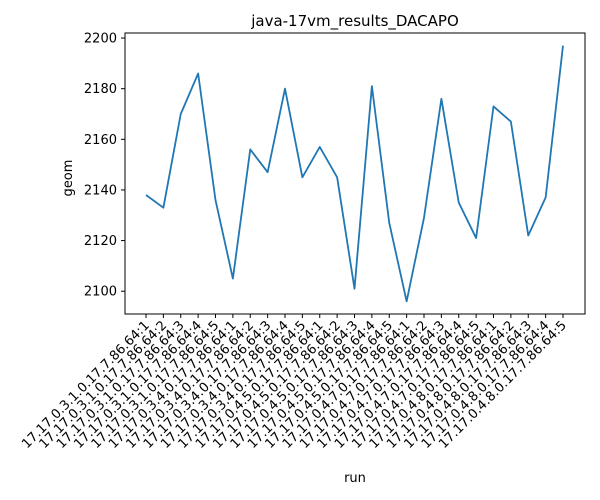 The image size is (600, 500). What do you see at coordinates (100, 241) in the screenshot?
I see `y-tick-label: 2120` at bounding box center [100, 241].